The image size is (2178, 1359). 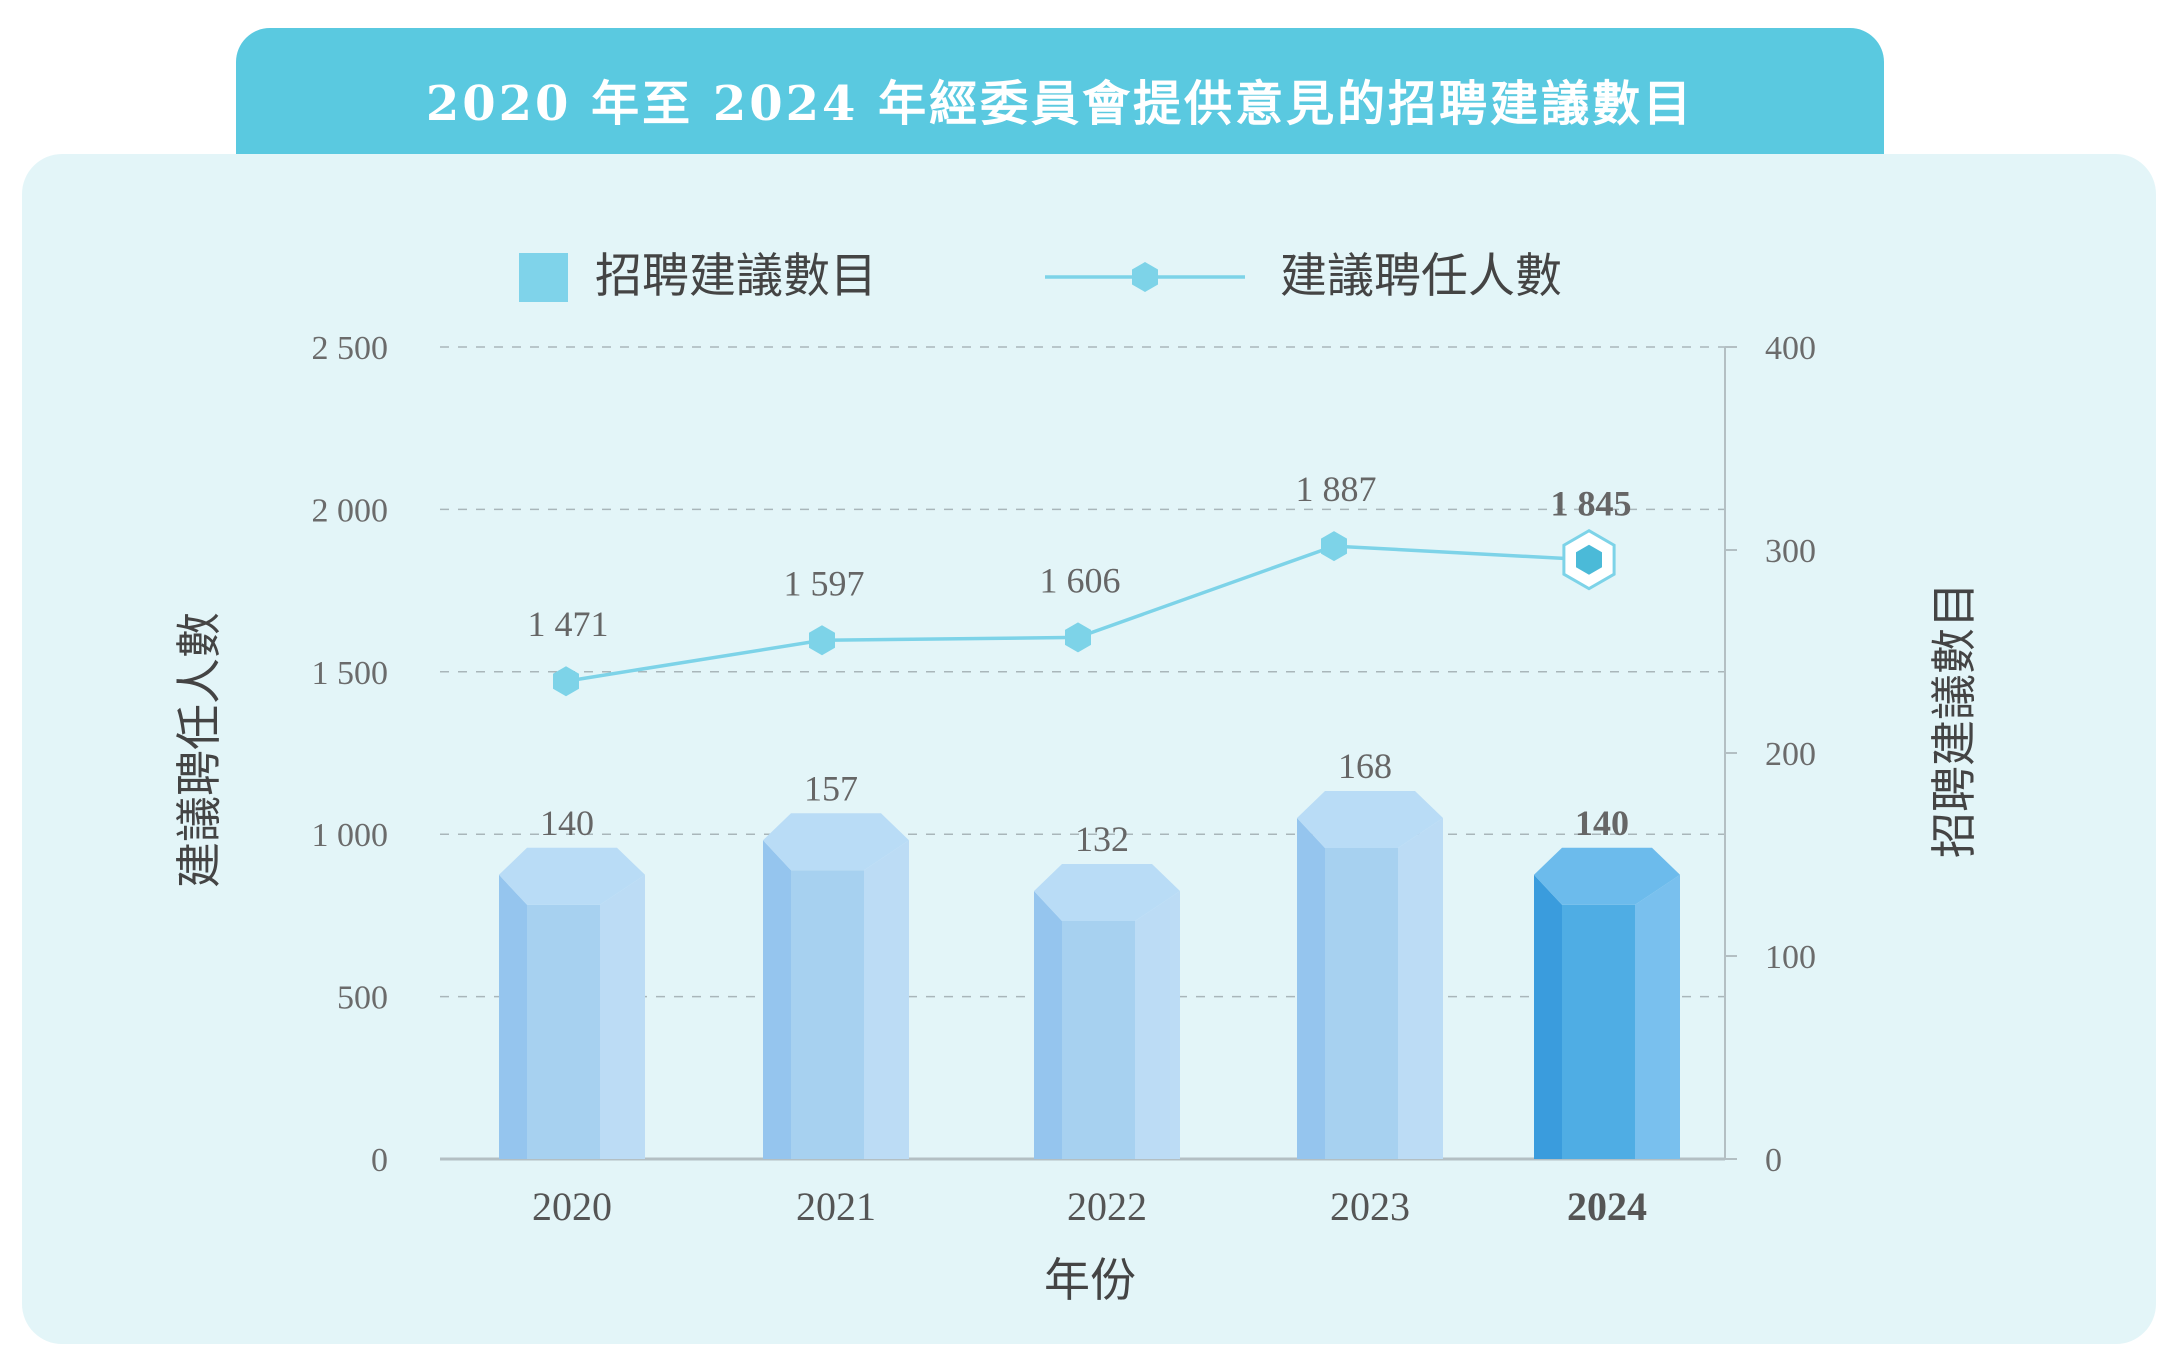 What do you see at coordinates (1060, 104) in the screenshot?
I see `chart-title: 2020 年至 2024 年經委員會提供意見的招聘建議數目` at bounding box center [1060, 104].